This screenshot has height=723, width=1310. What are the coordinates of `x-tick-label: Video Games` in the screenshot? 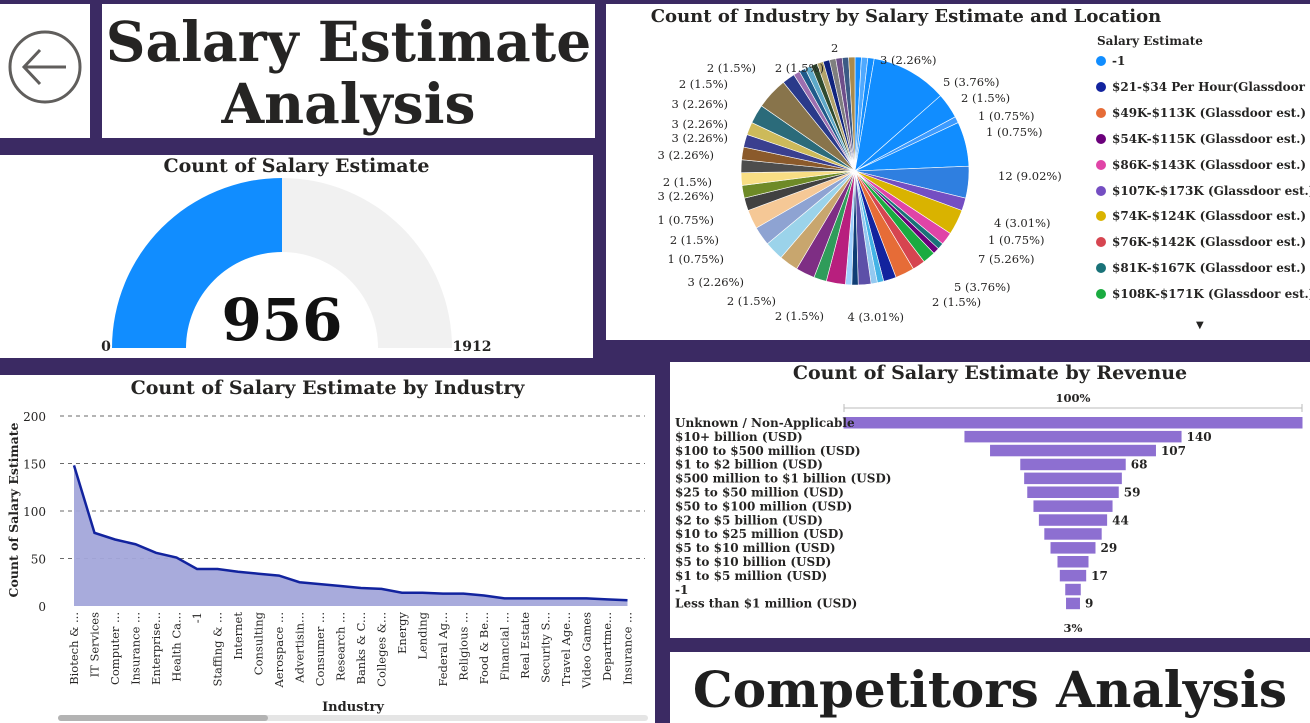 It's located at (587, 650).